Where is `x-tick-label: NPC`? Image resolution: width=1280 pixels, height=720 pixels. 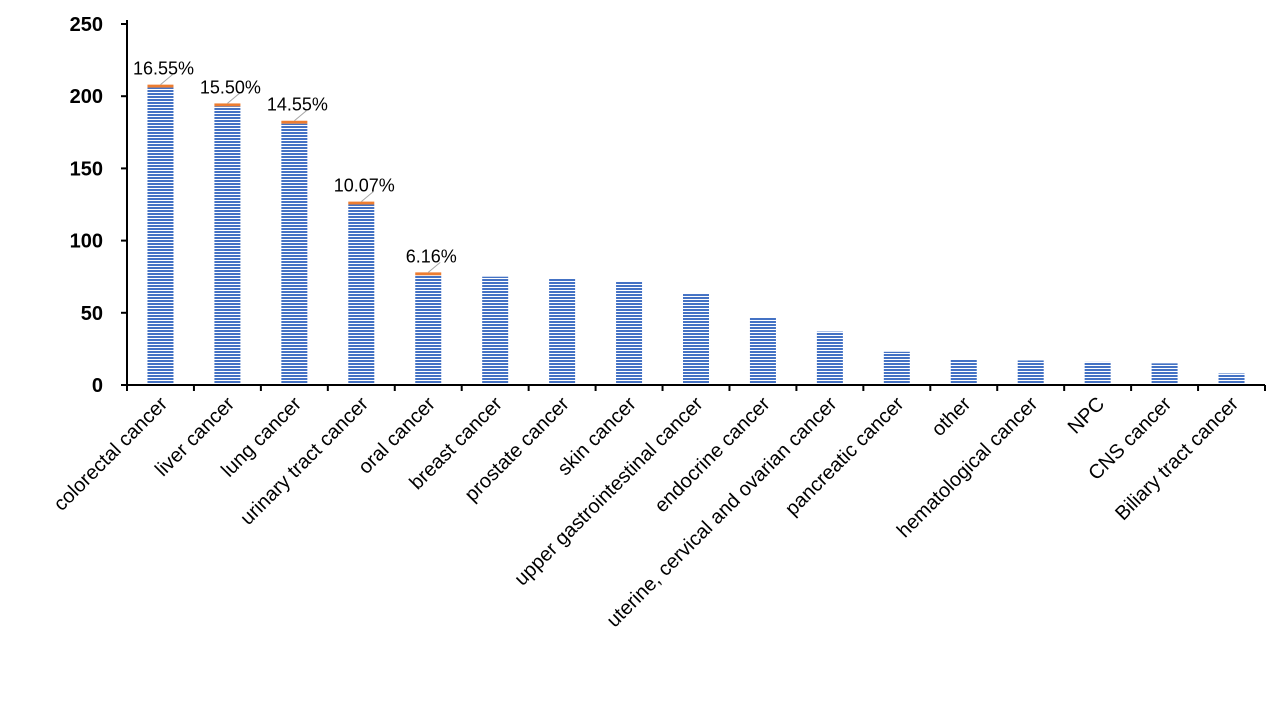 x-tick-label: NPC is located at coordinates (1086, 415).